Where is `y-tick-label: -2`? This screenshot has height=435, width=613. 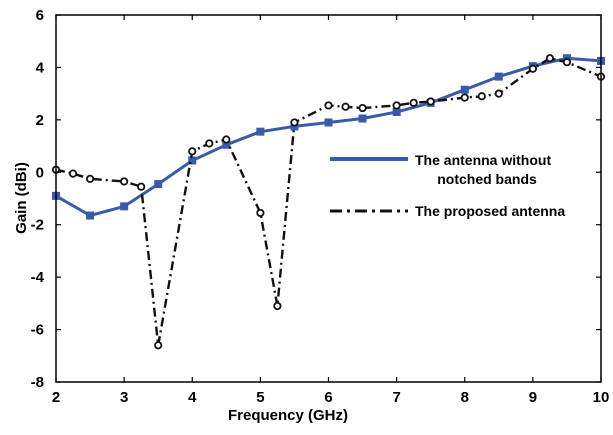
y-tick-label: -2 is located at coordinates (37, 225).